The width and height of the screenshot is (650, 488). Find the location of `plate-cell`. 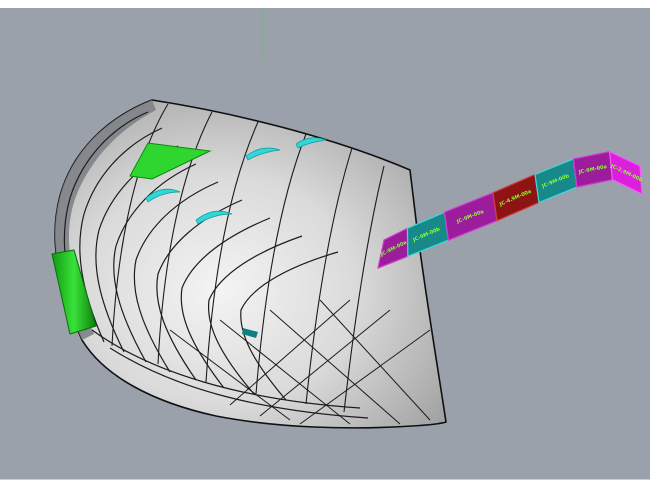

plate-cell is located at coordinates (625, 172).